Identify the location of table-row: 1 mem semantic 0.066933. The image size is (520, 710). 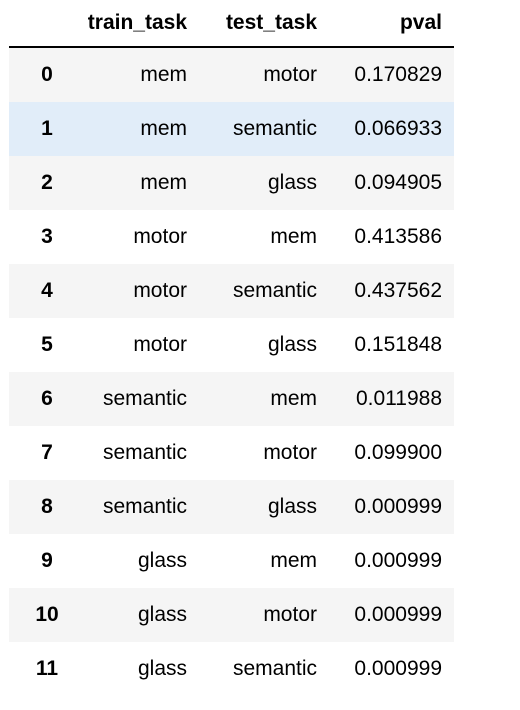
(231, 129).